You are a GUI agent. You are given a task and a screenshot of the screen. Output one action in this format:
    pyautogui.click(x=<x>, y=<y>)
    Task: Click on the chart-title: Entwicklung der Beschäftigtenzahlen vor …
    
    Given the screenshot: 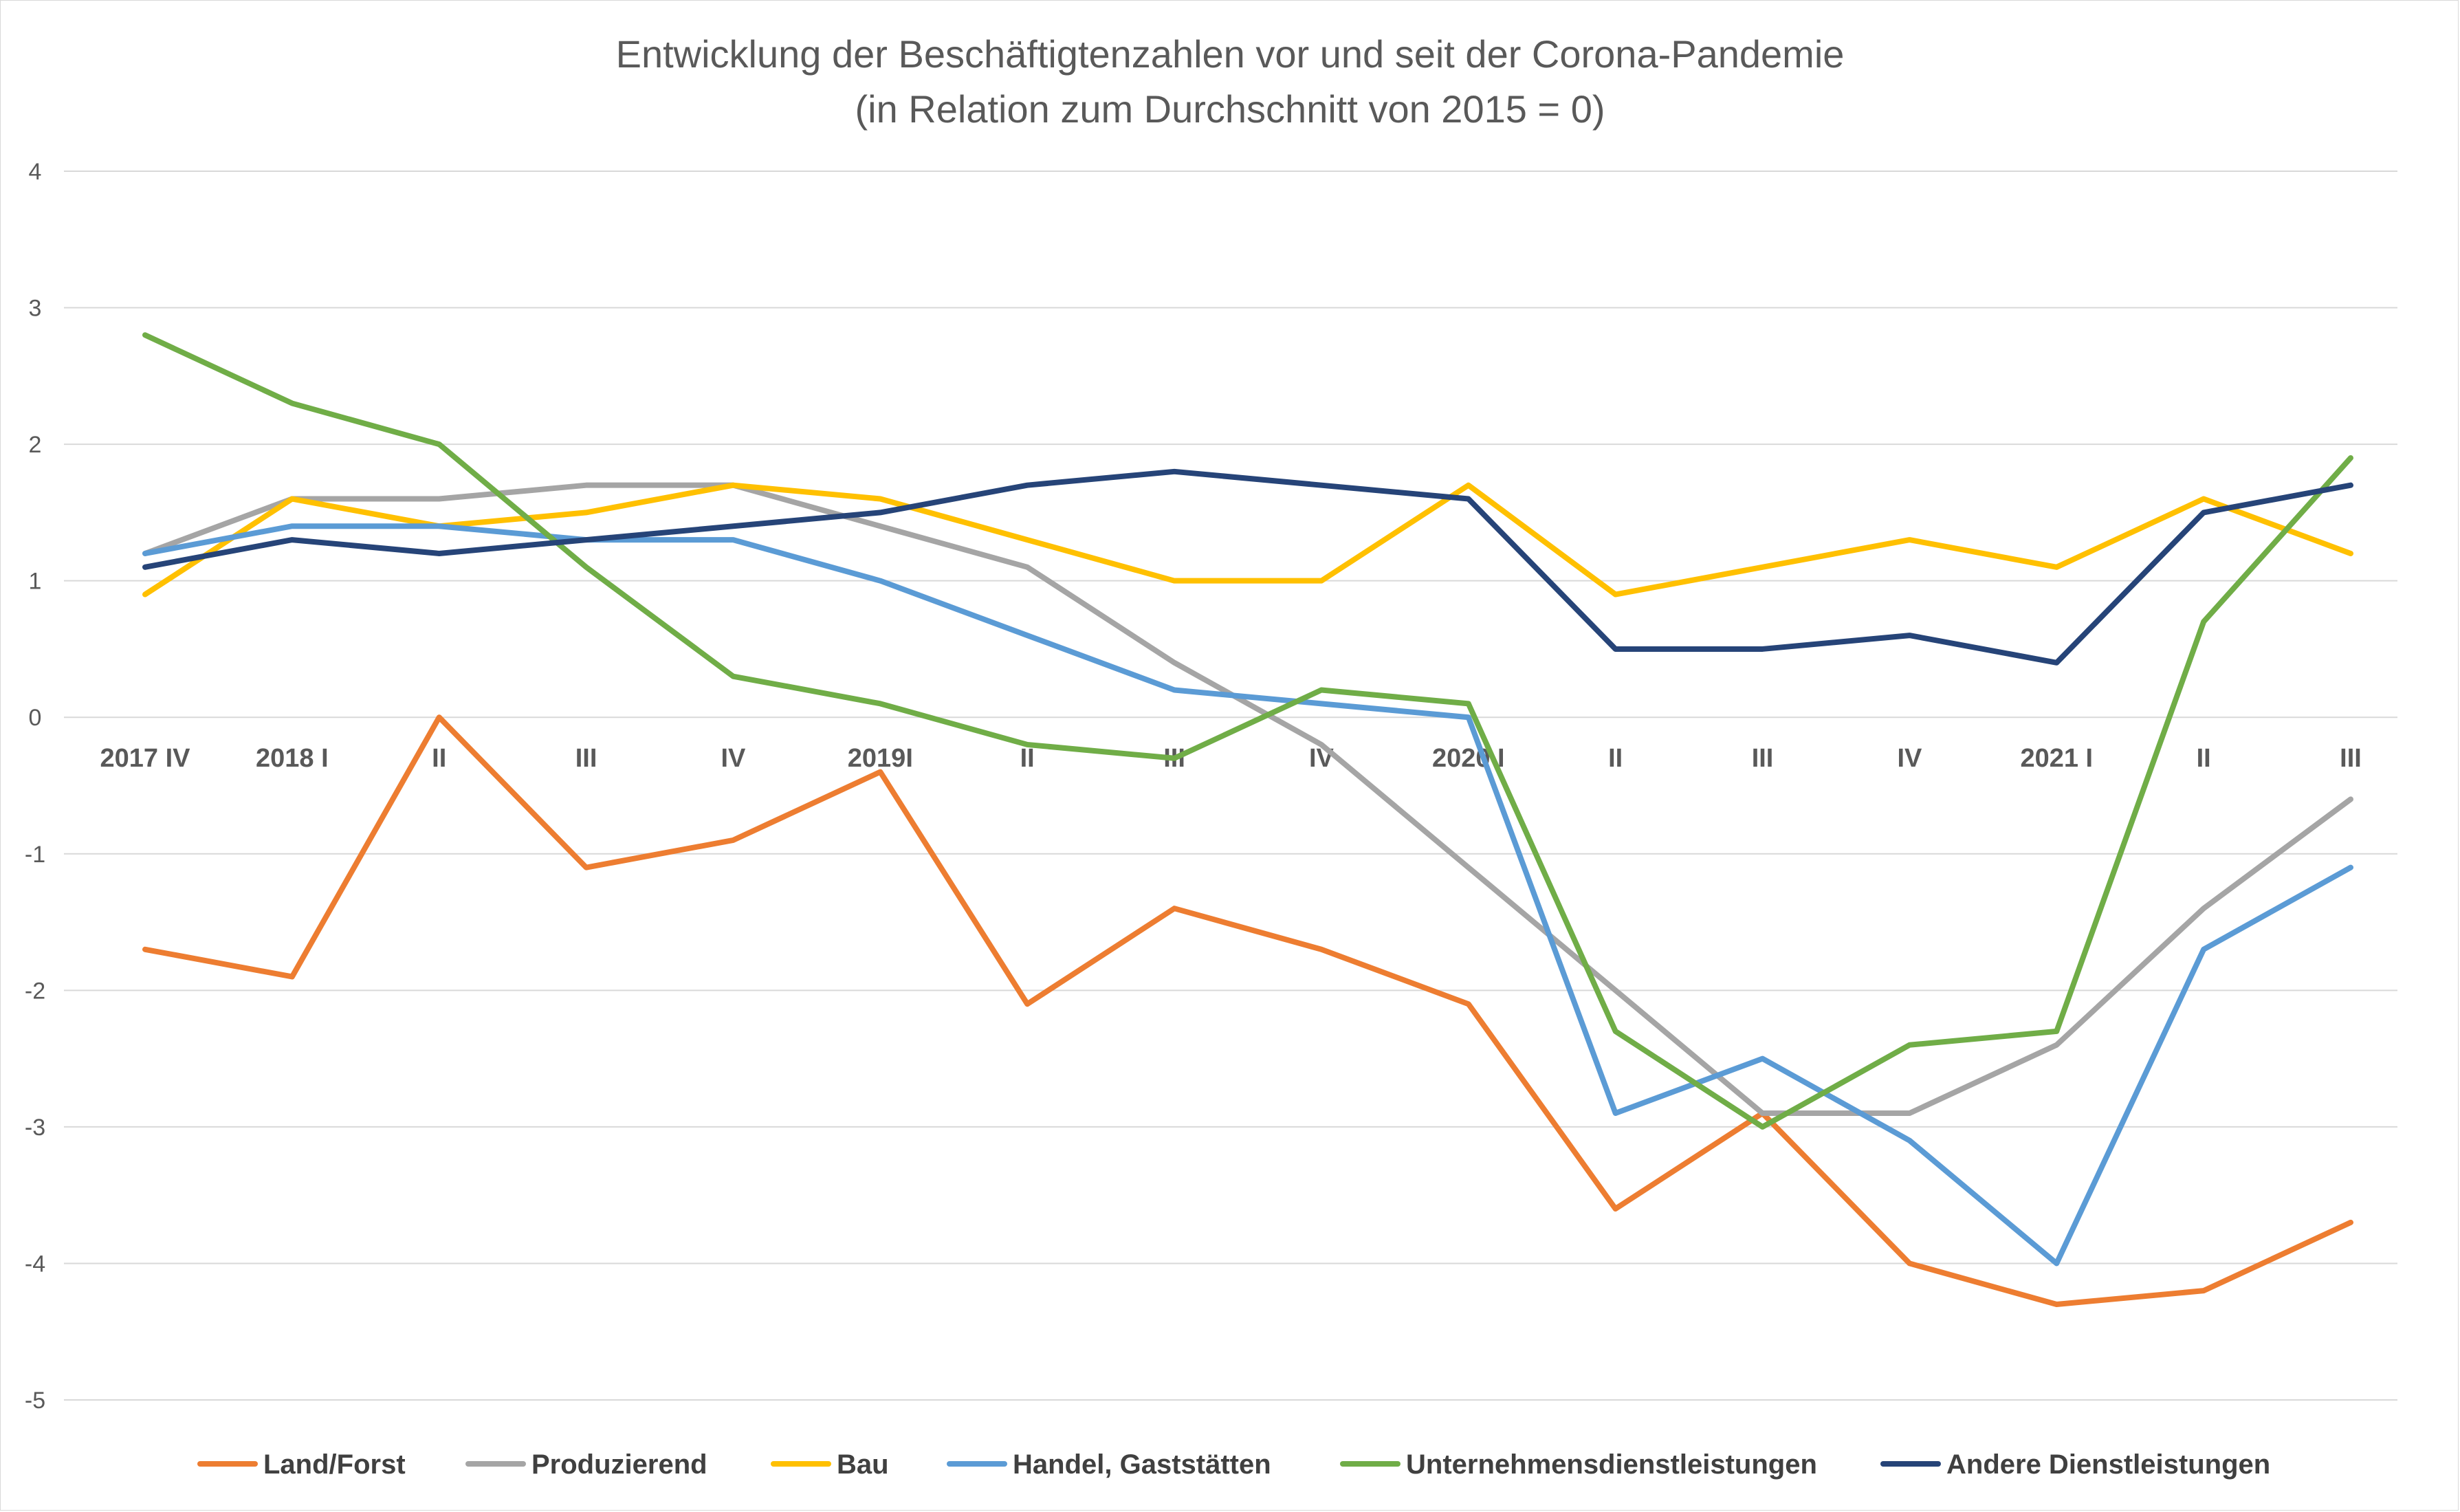 What is the action you would take?
    pyautogui.click(x=1230, y=54)
    